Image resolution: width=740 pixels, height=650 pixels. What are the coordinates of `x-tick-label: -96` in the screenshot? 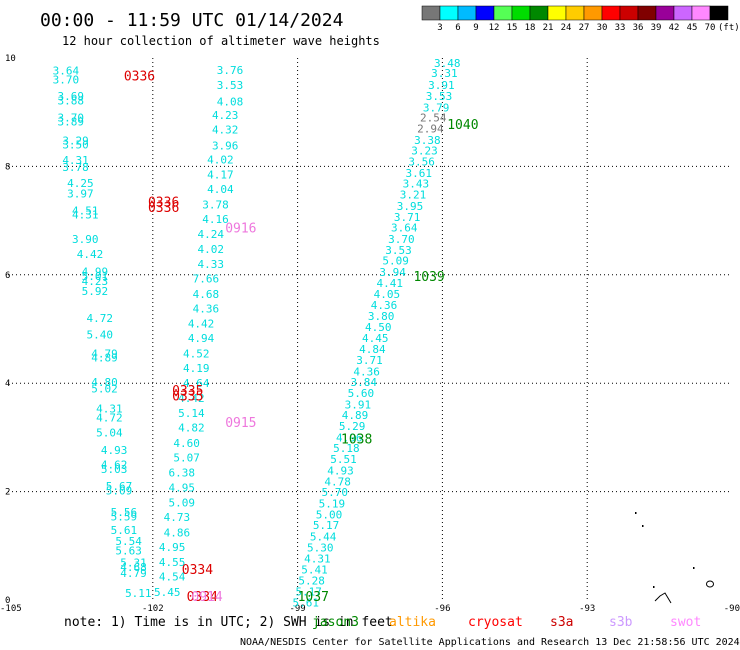 It's located at (442, 609).